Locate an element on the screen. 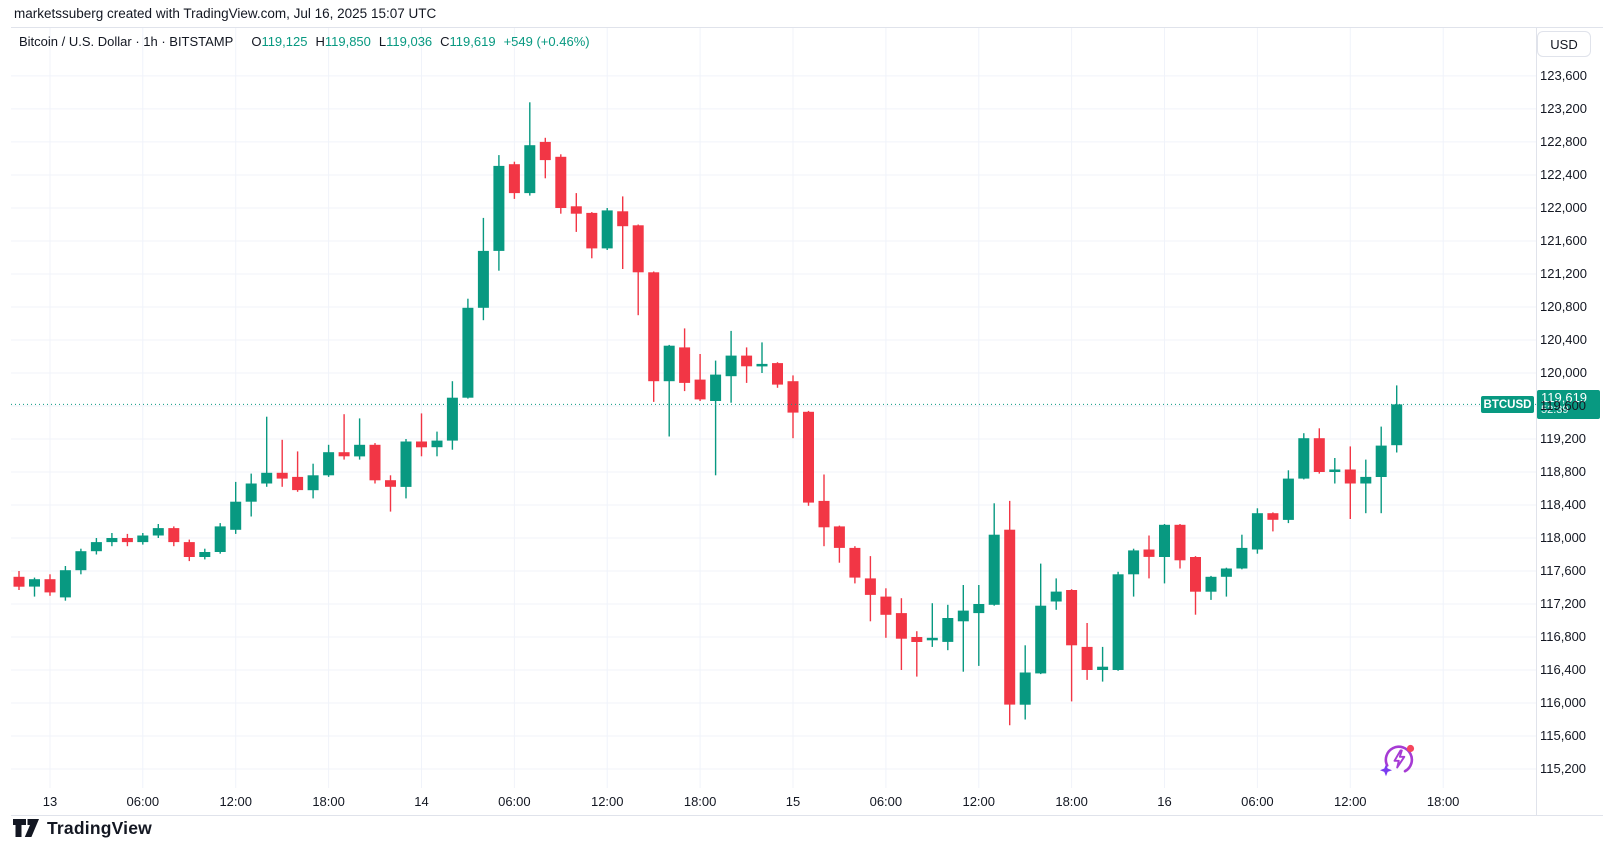 Image resolution: width=1603 pixels, height=850 pixels. lightning-bolt-icon is located at coordinates (1399, 759).